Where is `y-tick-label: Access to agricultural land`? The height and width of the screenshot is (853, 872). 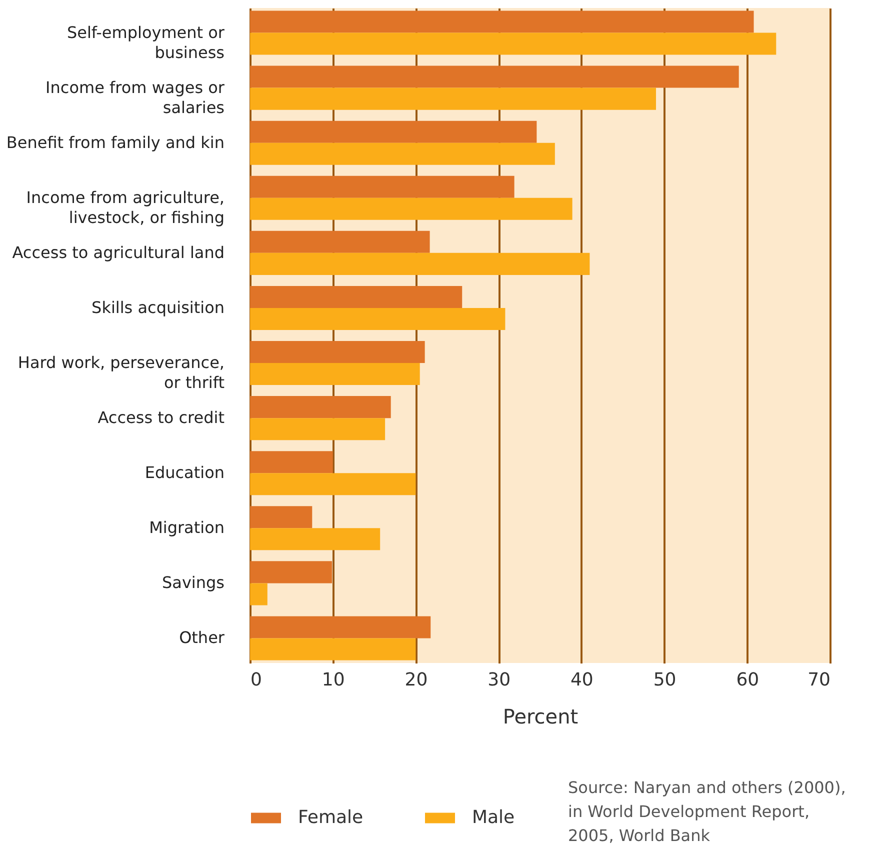 y-tick-label: Access to agricultural land is located at coordinates (118, 252).